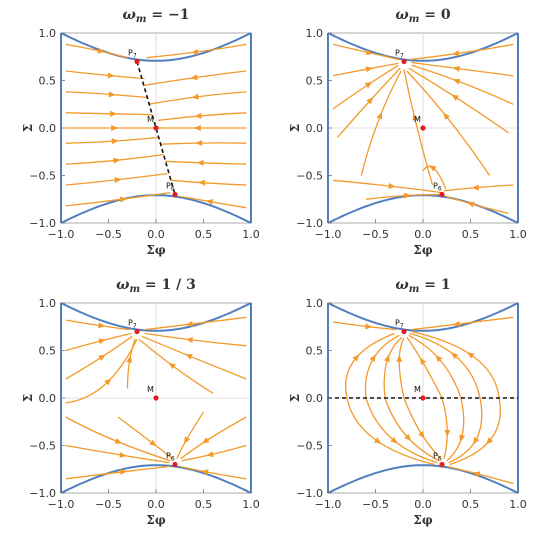 This screenshot has width=536, height=550. I want to click on x-tick-label: 1.0, so click(518, 234).